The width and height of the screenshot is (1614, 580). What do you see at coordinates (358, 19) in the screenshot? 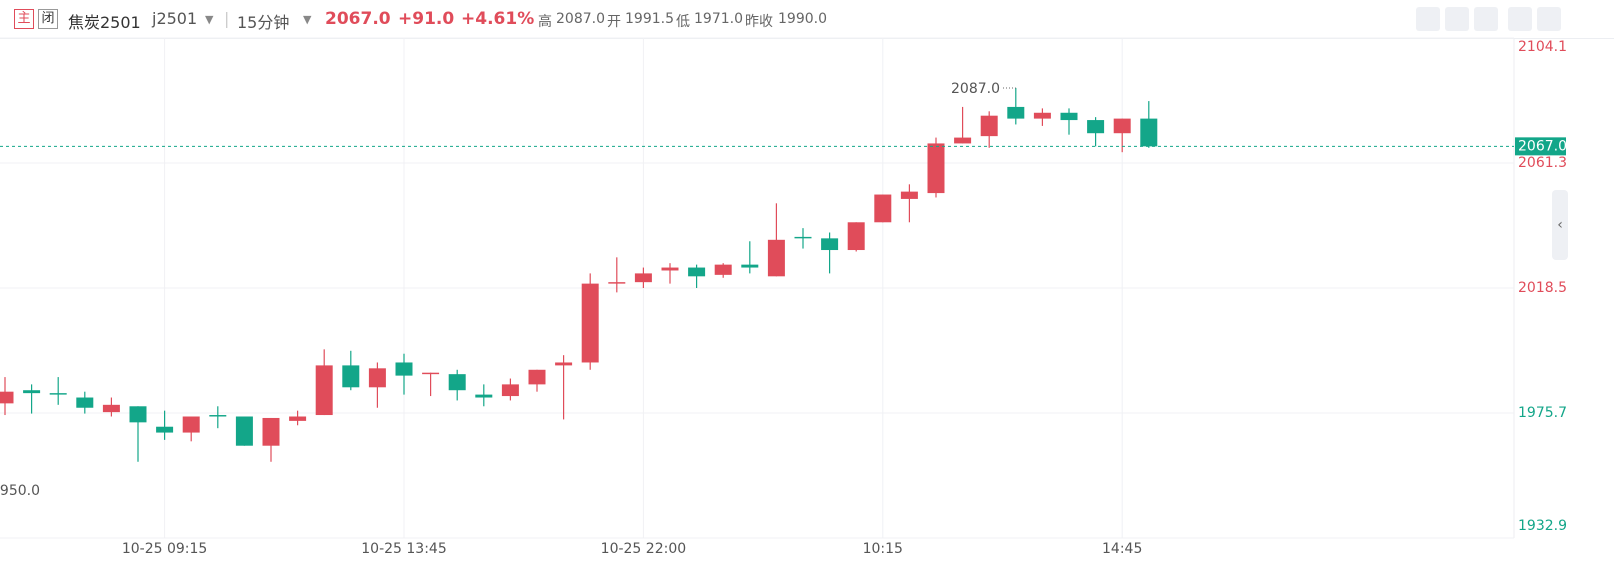
I see `last-price: 2067.0` at bounding box center [358, 19].